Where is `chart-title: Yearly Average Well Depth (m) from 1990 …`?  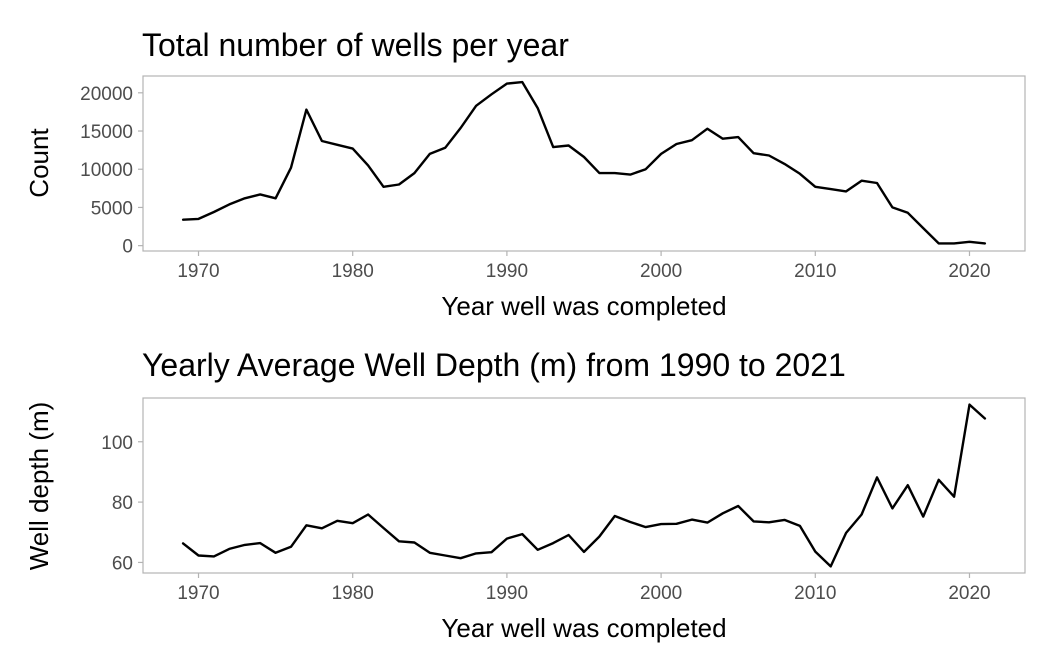
chart-title: Yearly Average Well Depth (m) from 1990 … is located at coordinates (494, 365).